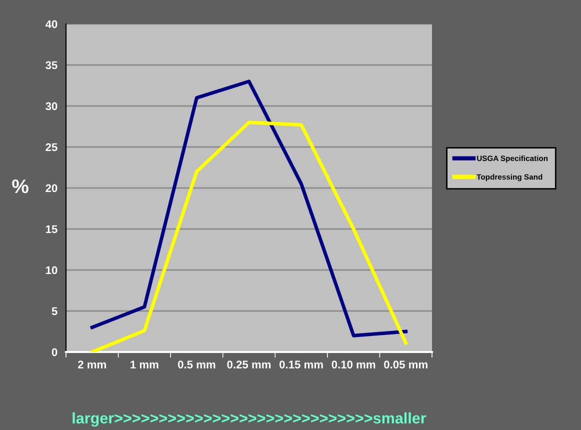 Image resolution: width=581 pixels, height=430 pixels. I want to click on y-tick-label: 10, so click(52, 270).